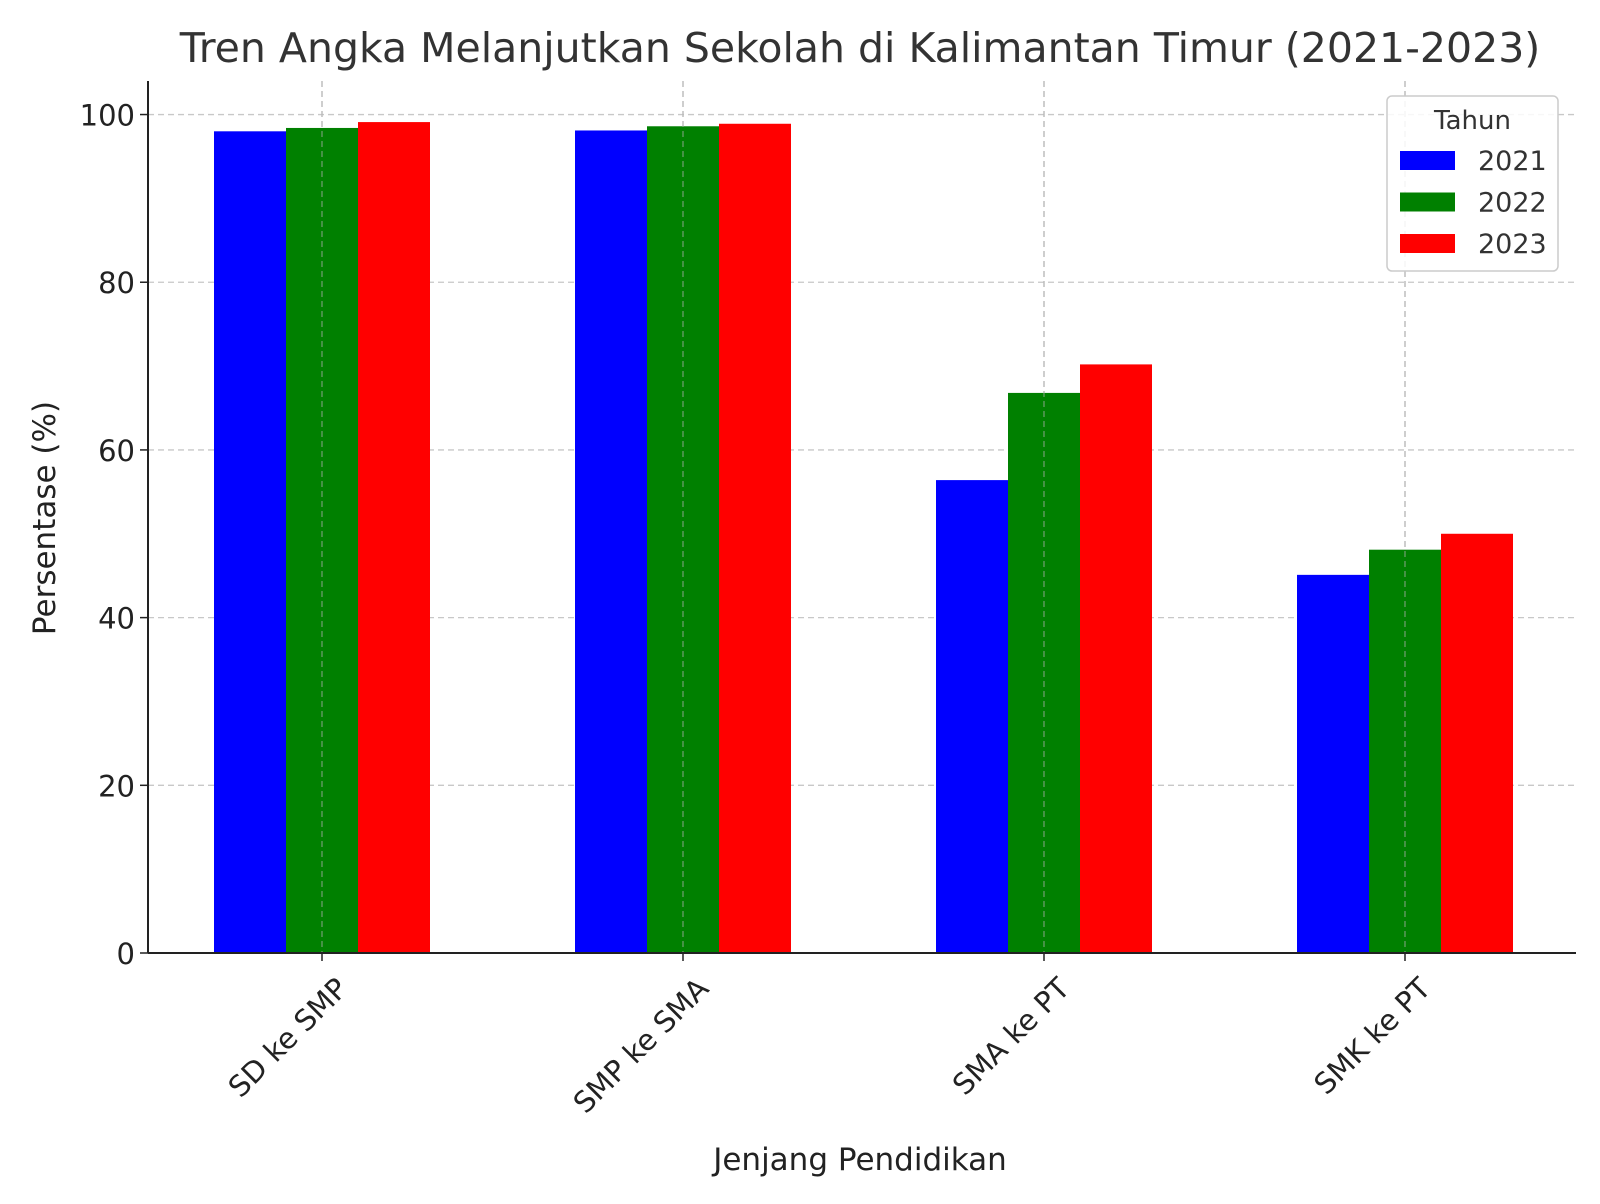 The width and height of the screenshot is (1600, 1204). Describe the element at coordinates (641, 1045) in the screenshot. I see `x-tick-label: SMP ke SMA` at that location.